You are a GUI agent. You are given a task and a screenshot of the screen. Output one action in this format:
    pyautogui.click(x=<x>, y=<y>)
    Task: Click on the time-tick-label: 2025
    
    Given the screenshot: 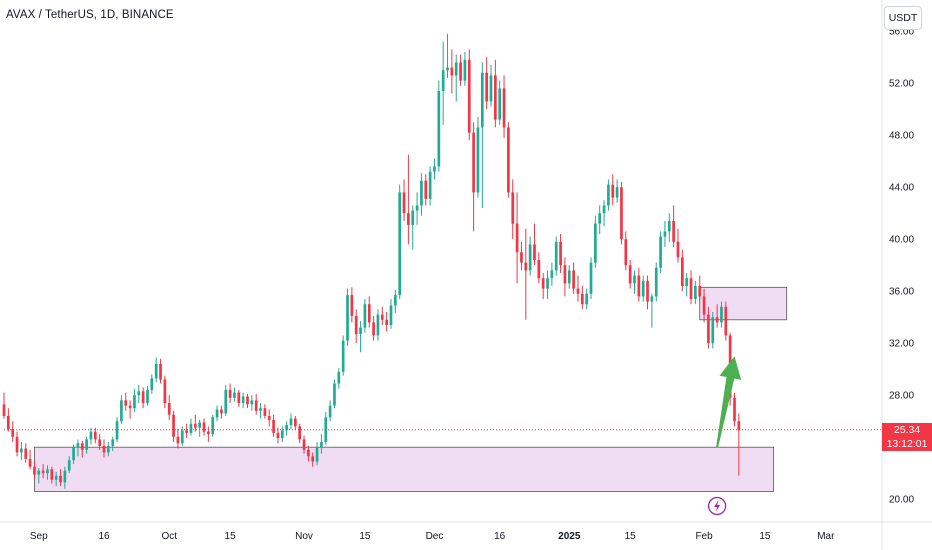 What is the action you would take?
    pyautogui.click(x=569, y=536)
    